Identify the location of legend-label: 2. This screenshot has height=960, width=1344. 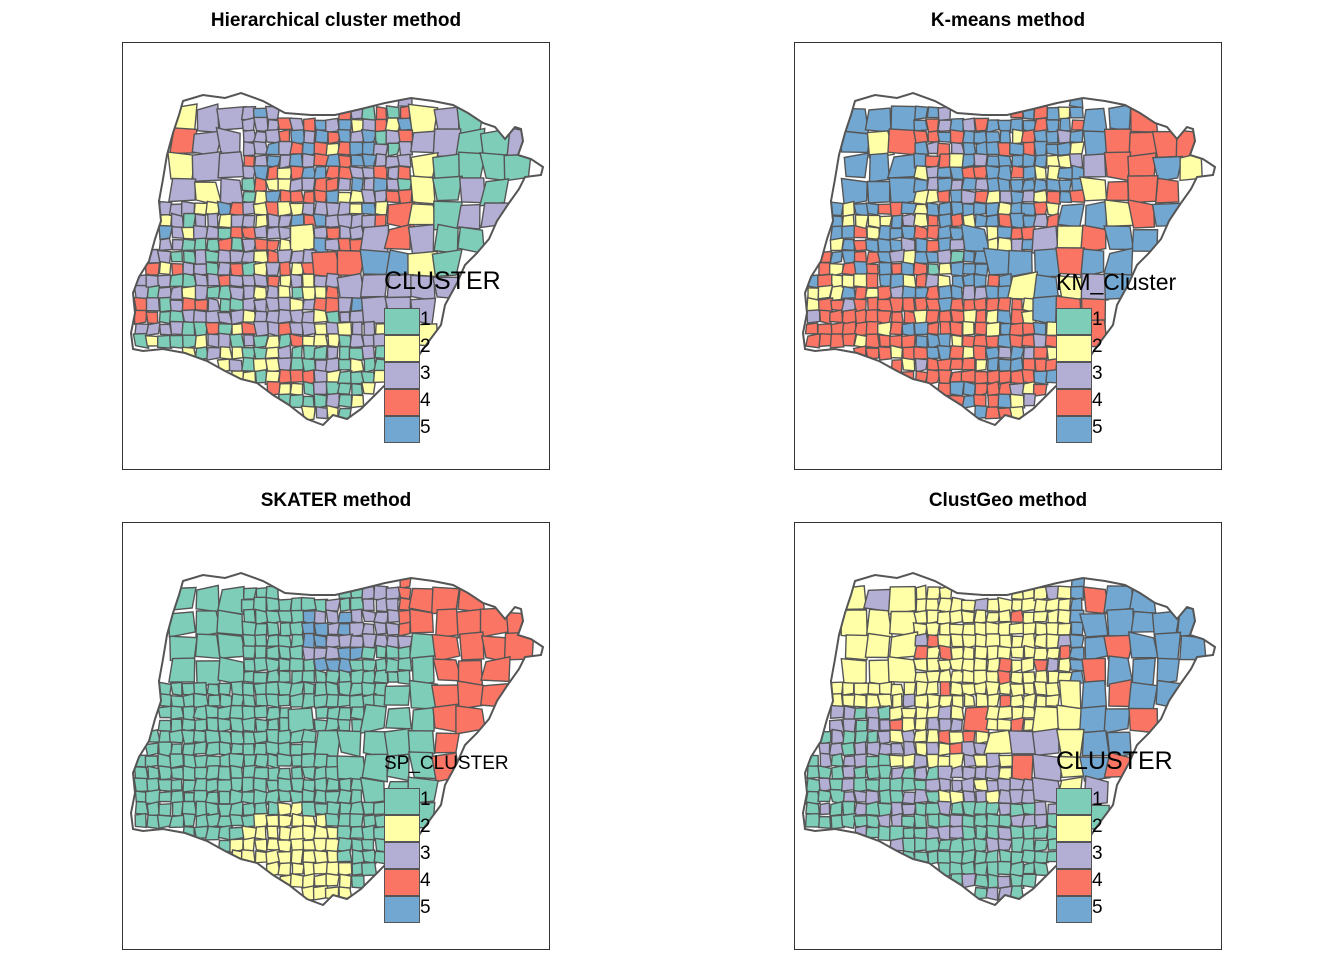
(1097, 826).